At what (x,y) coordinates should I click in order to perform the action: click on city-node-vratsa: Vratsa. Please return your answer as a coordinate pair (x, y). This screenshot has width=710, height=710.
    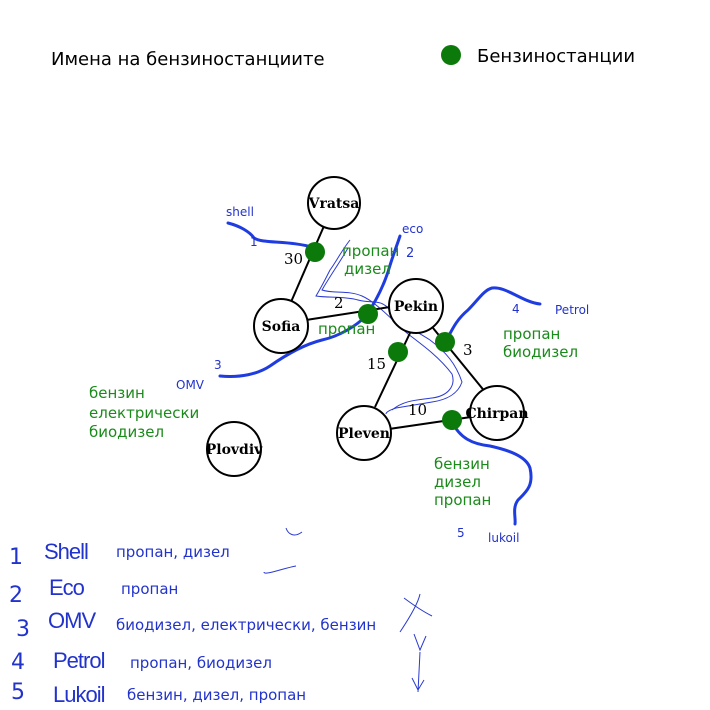
    Looking at the image, I should click on (334, 203).